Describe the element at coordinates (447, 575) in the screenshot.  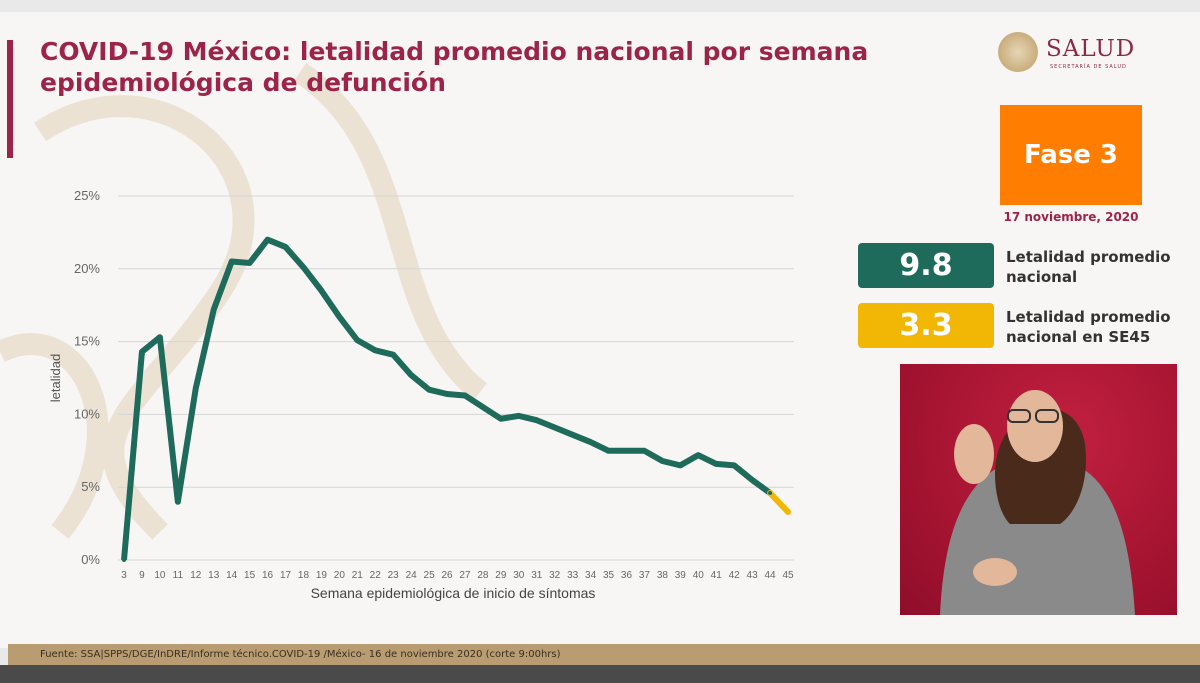
I see `x-tick-label: 26` at that location.